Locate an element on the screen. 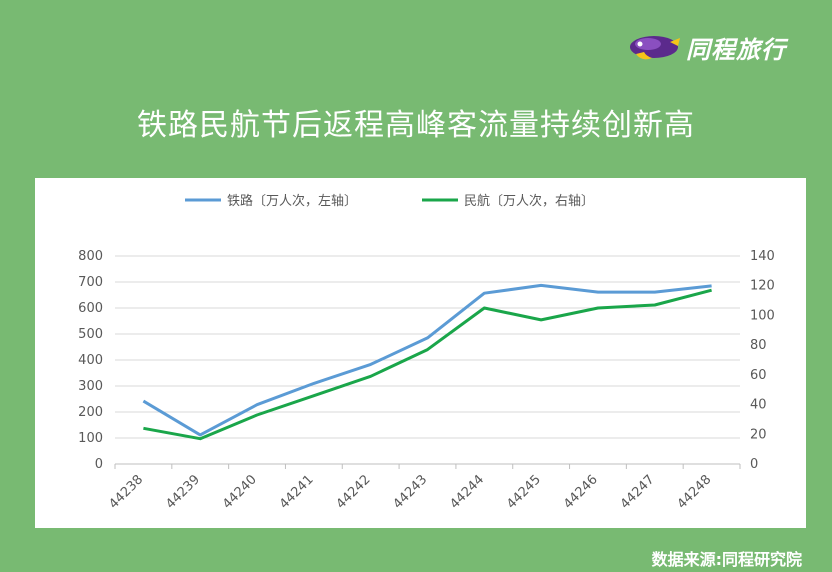 This screenshot has width=832, height=572. x-tick-label: 44247 is located at coordinates (638, 492).